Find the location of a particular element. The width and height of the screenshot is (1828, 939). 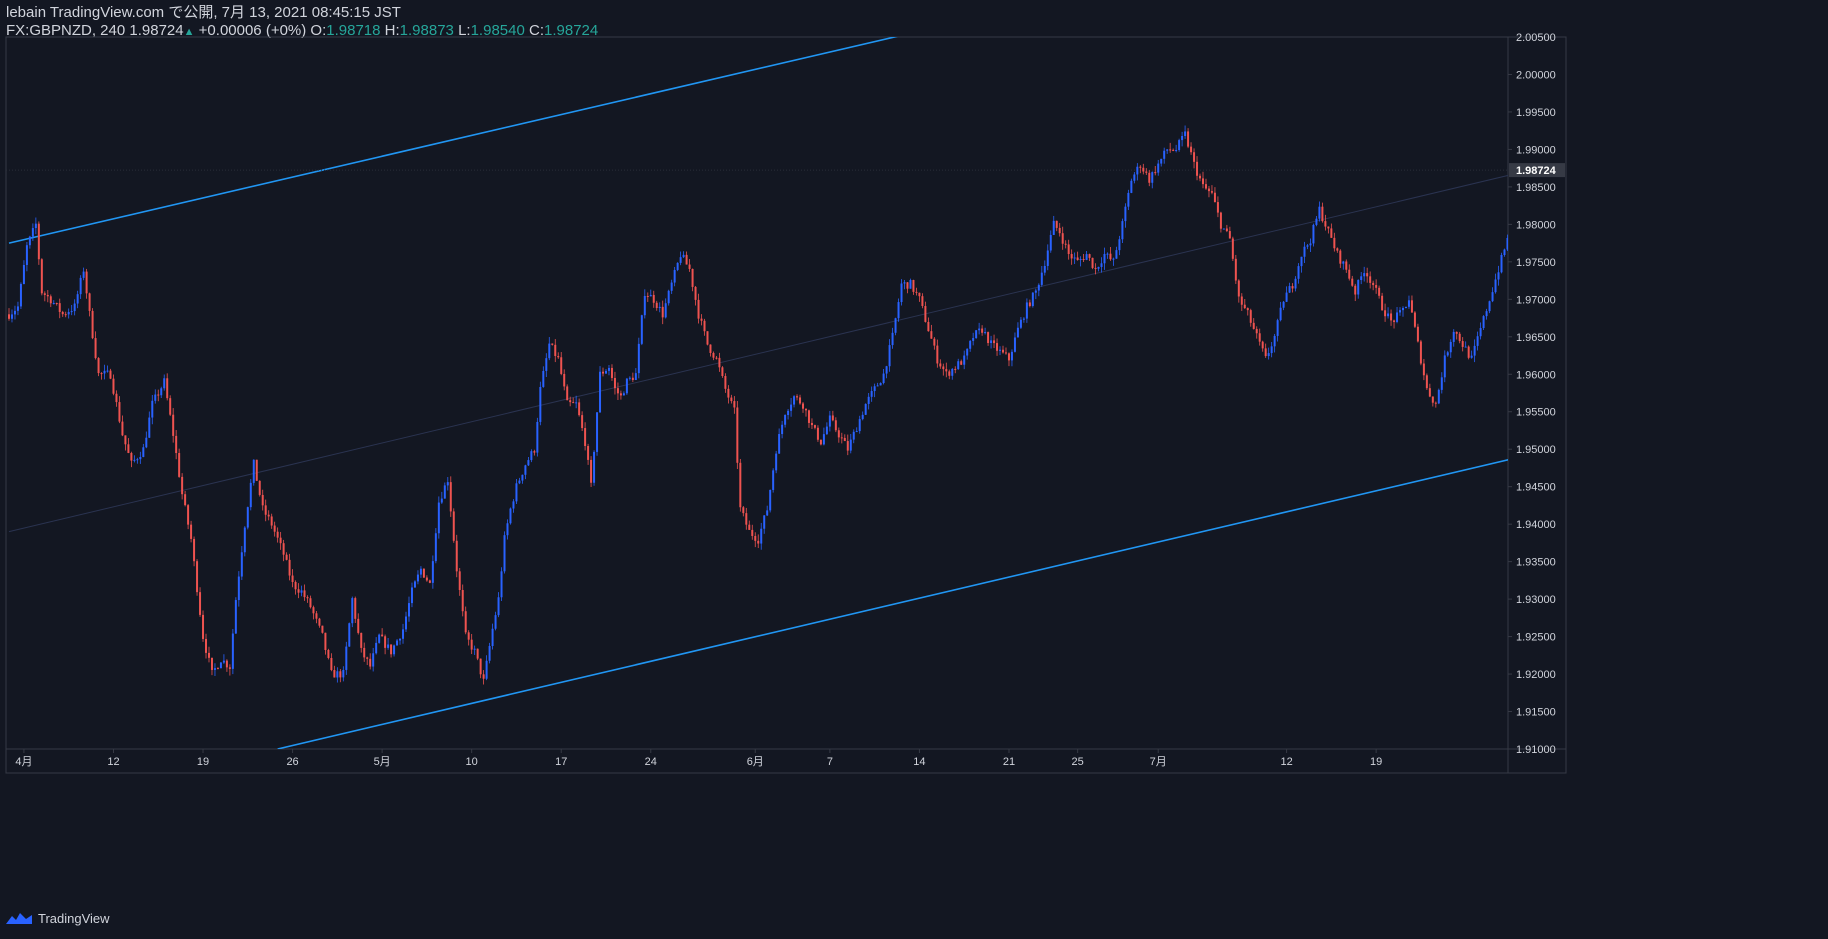

x-tick-label: 6月 is located at coordinates (755, 762).